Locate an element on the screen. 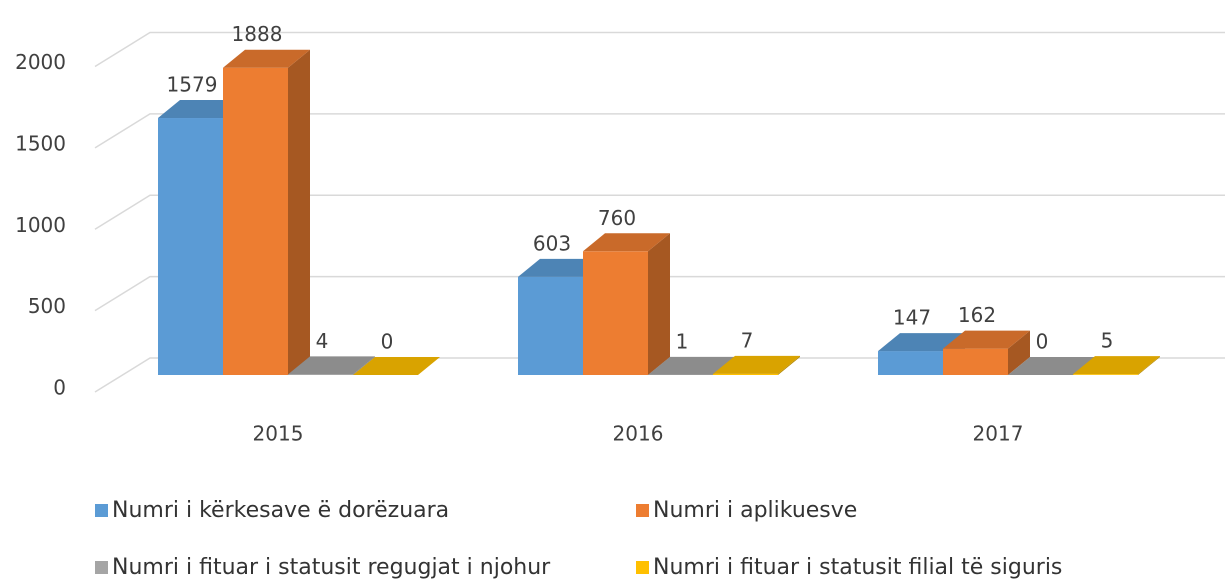  y-tick-label: 1000 is located at coordinates (40, 225).